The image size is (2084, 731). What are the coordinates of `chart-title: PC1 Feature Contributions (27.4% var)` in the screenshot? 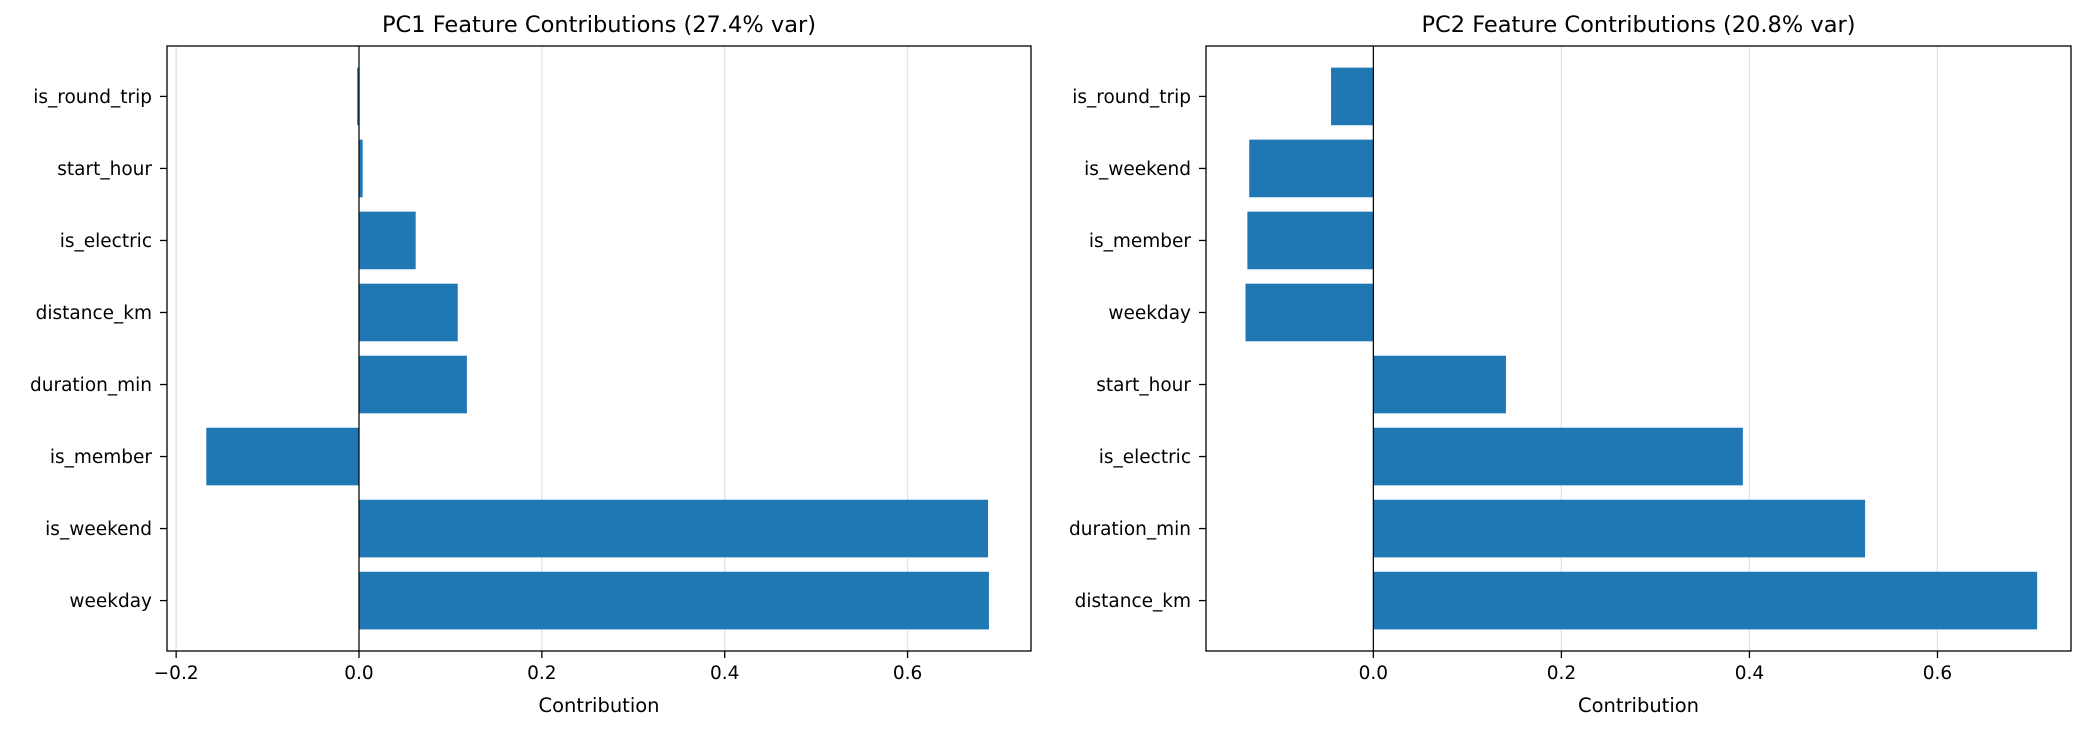 It's located at (599, 25).